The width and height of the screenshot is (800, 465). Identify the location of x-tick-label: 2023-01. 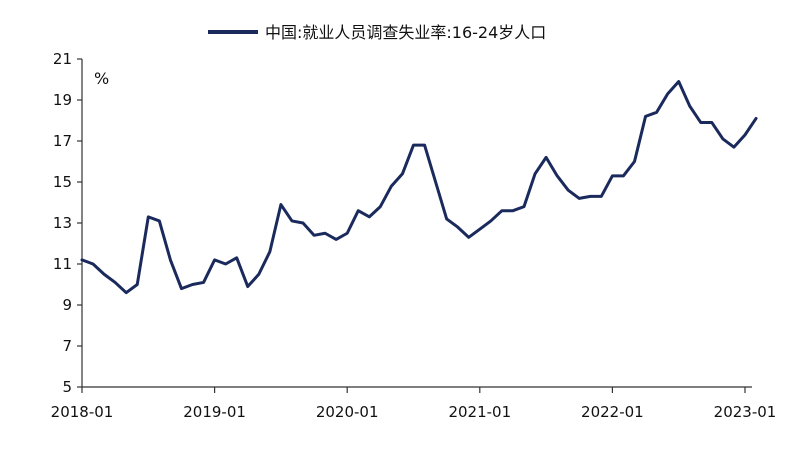
(745, 412).